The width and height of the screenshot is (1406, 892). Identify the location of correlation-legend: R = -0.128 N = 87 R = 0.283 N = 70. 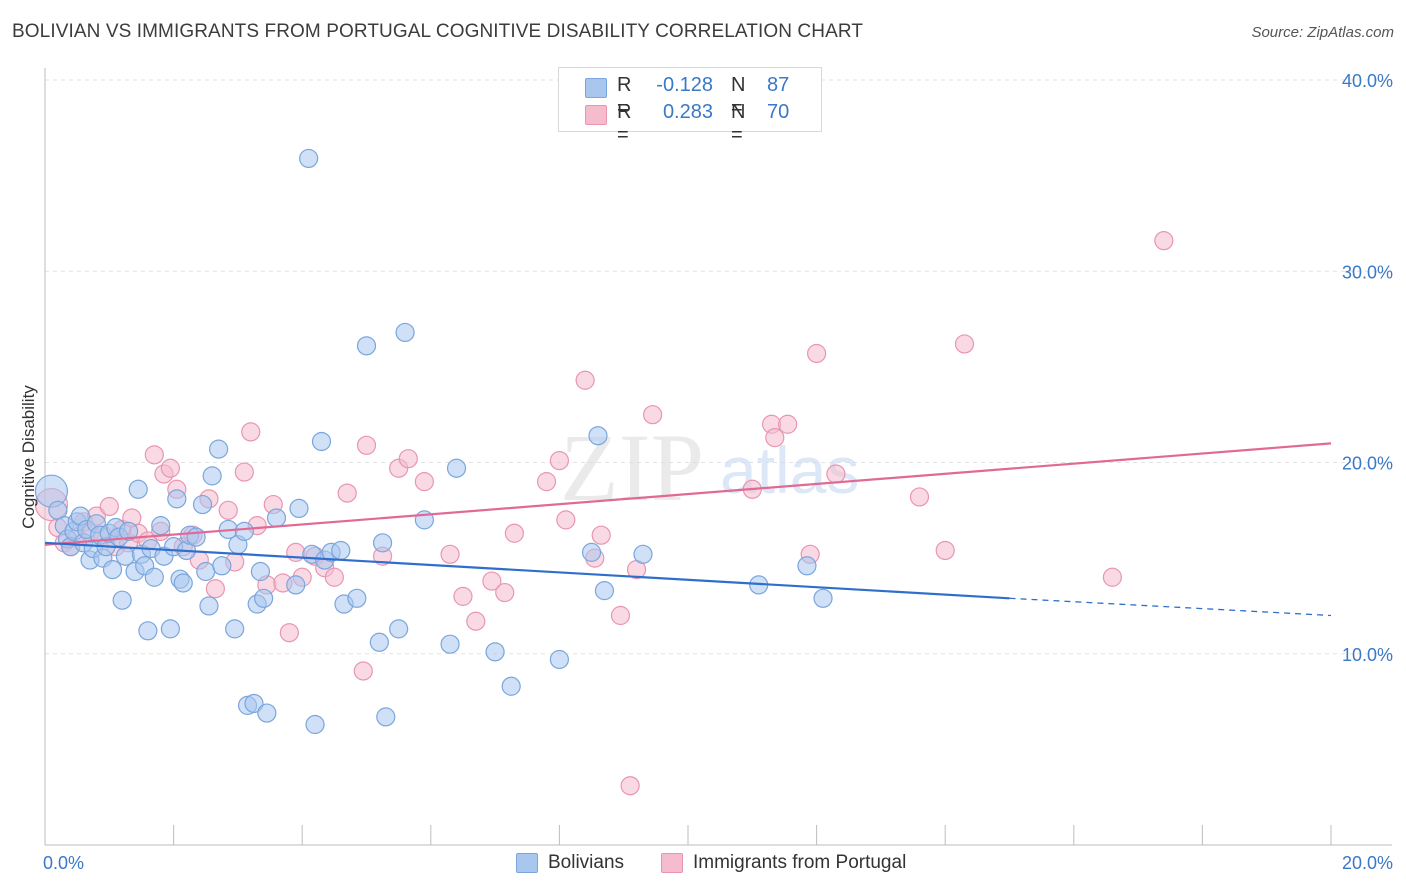
(690, 106).